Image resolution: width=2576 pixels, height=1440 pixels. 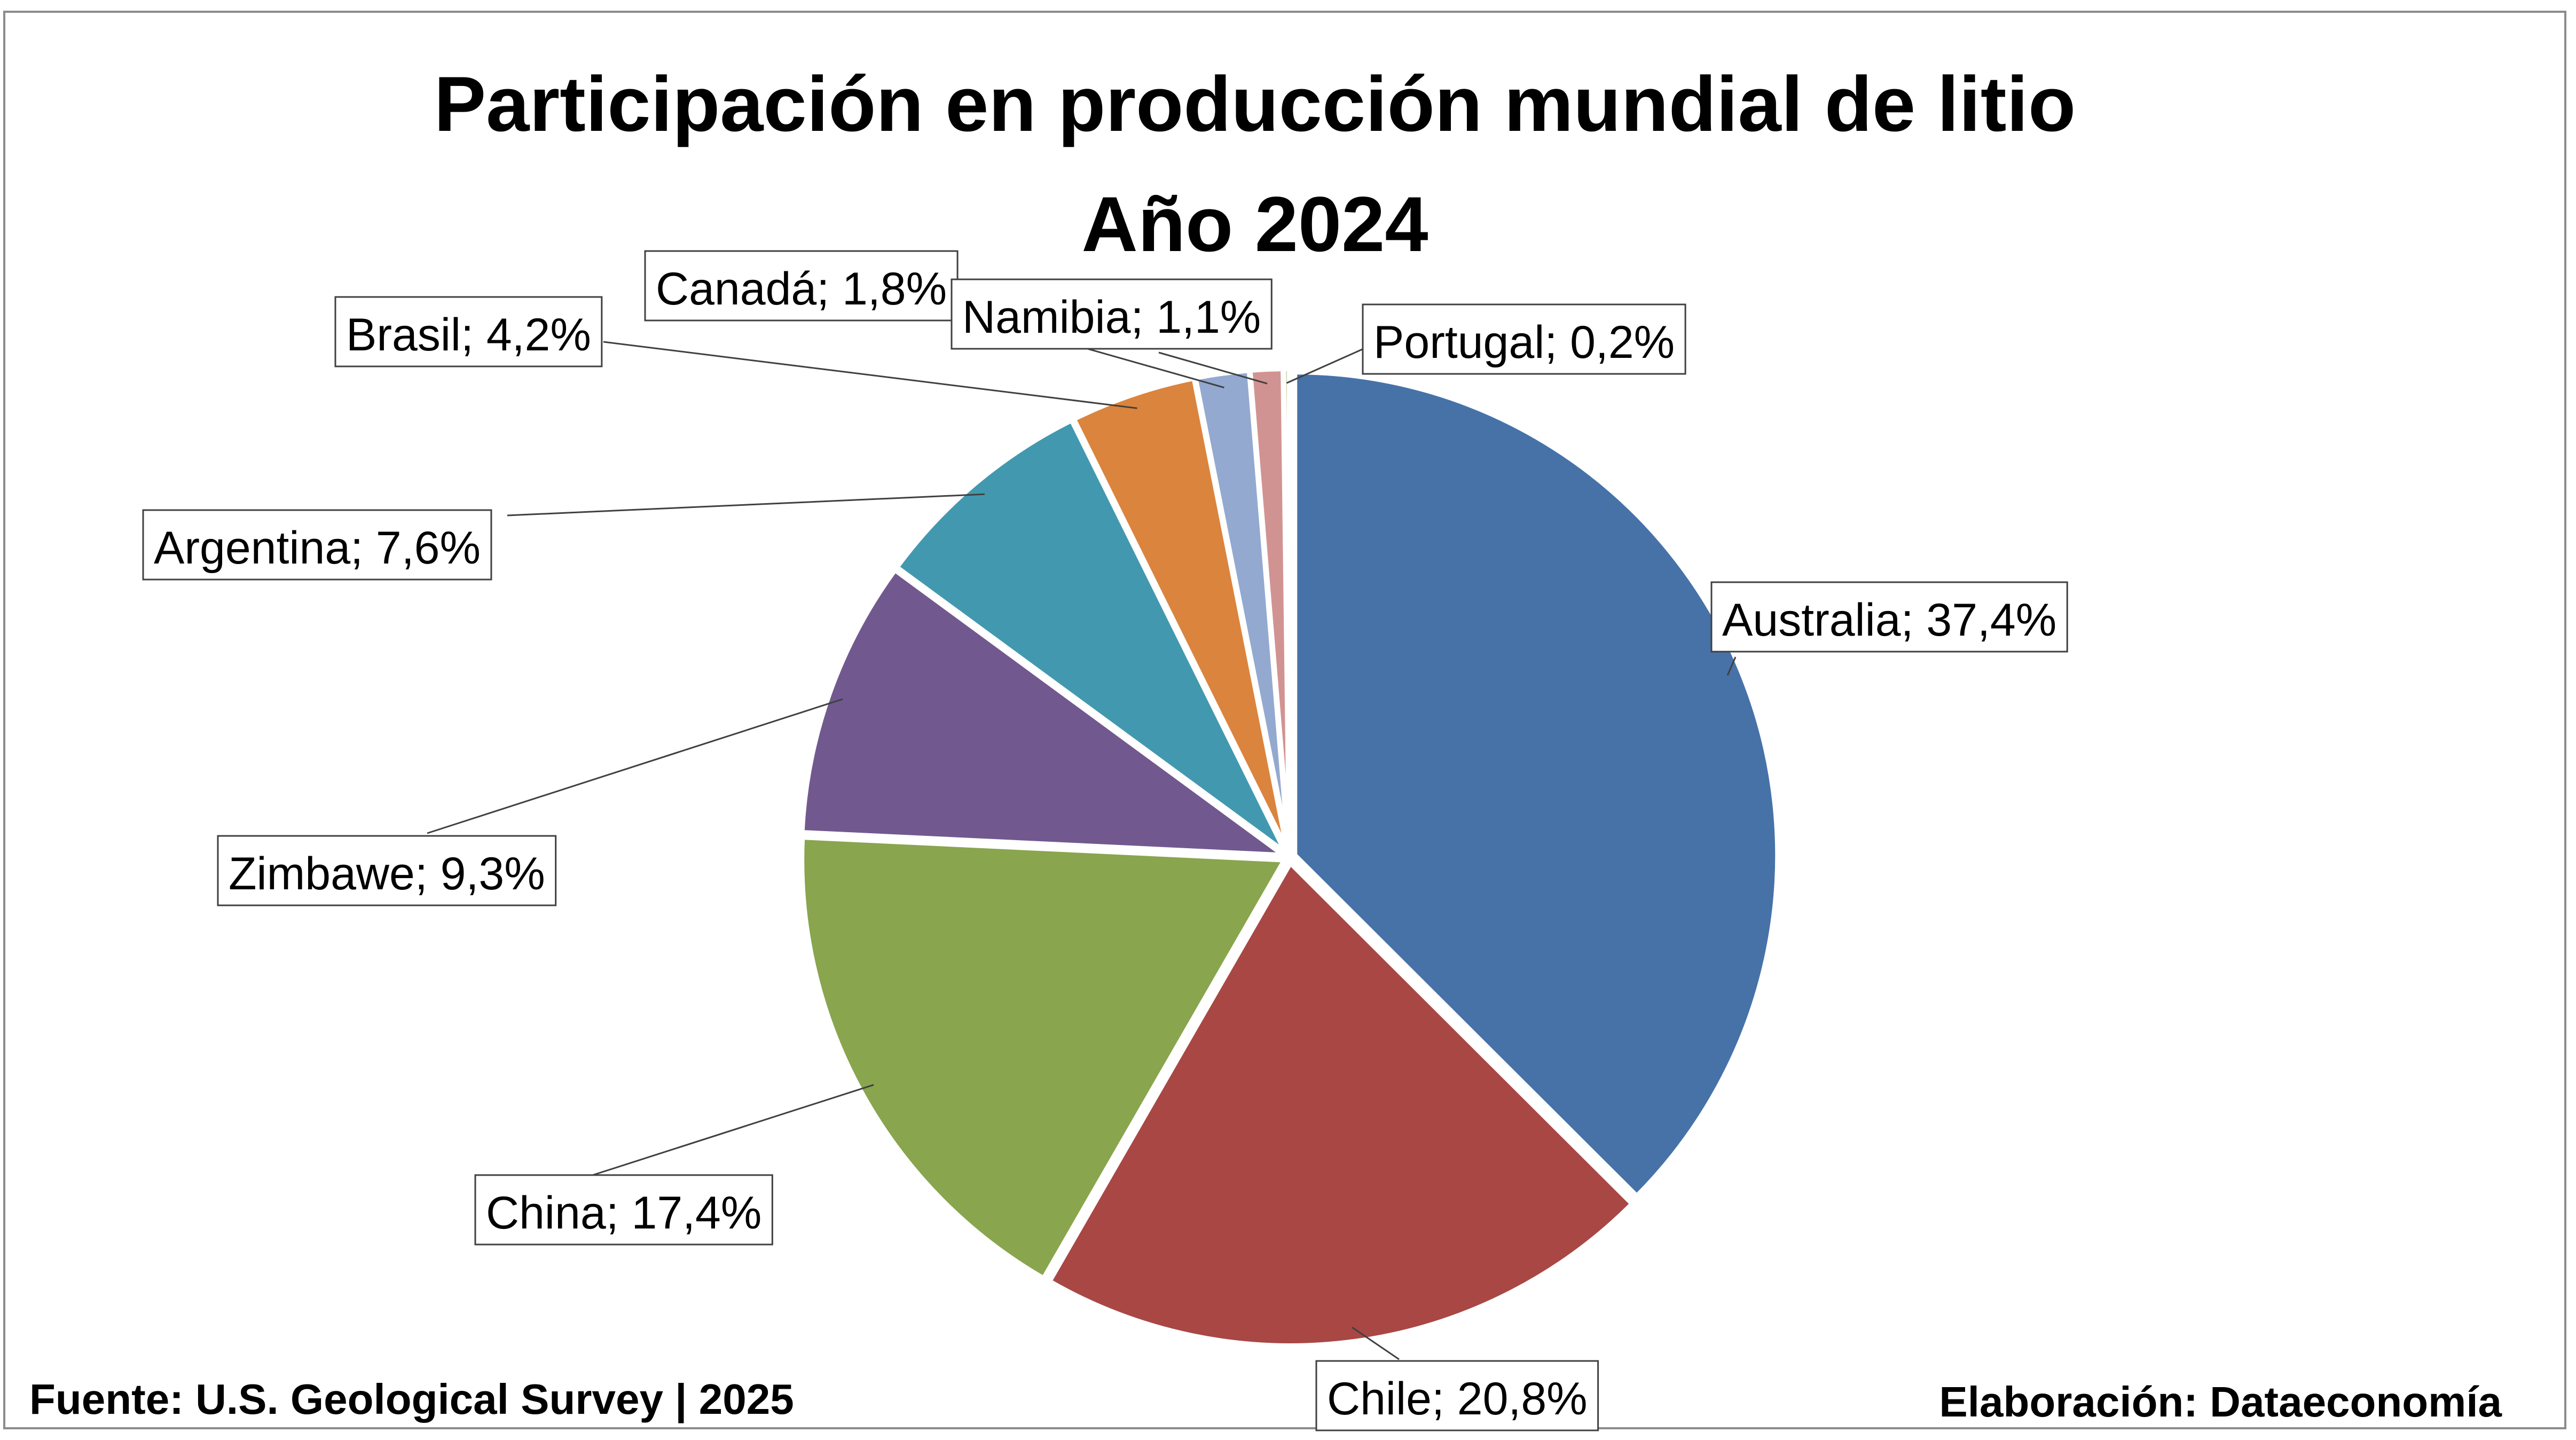 I want to click on data-label-text: Namibia; 1,1%, so click(x=1111, y=317).